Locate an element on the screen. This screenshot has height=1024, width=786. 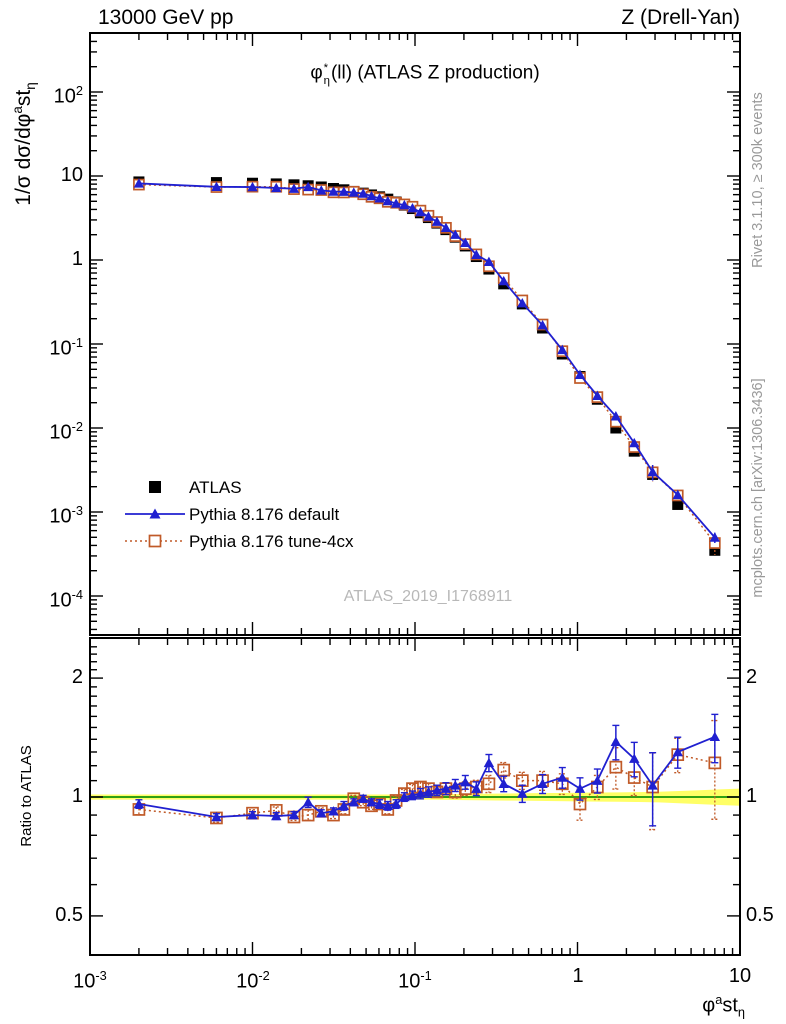
ratio-series-pythia-default is located at coordinates (427, 770).